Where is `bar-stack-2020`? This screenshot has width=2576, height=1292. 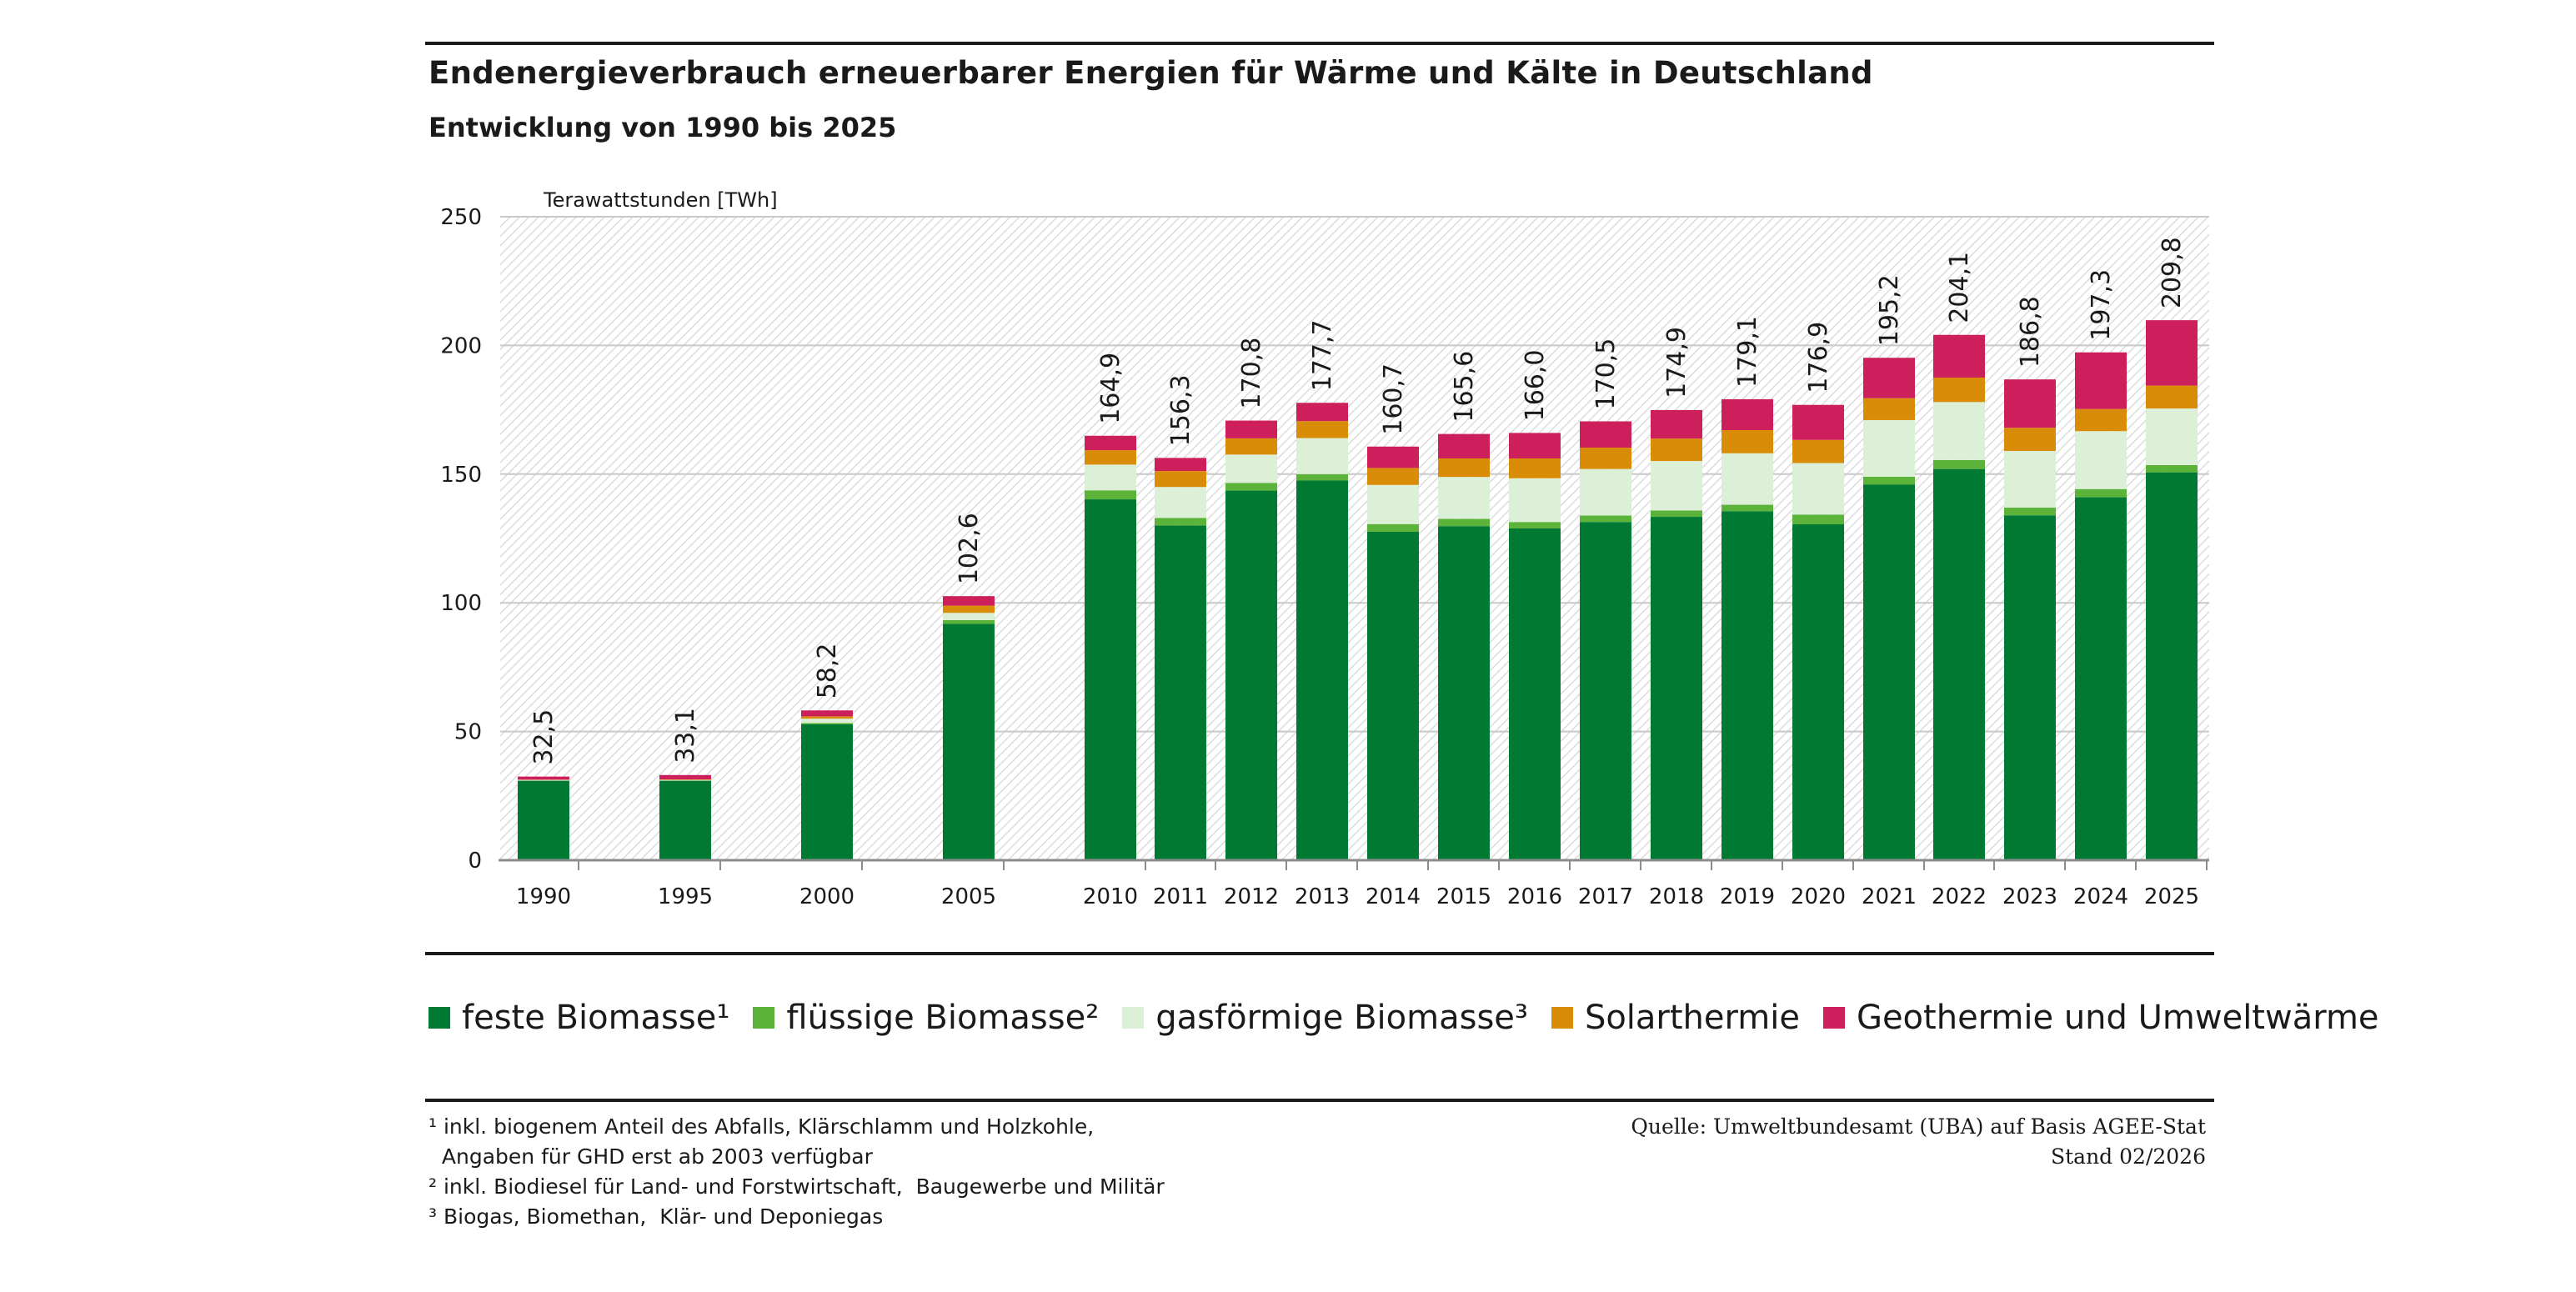 bar-stack-2020 is located at coordinates (1818, 632).